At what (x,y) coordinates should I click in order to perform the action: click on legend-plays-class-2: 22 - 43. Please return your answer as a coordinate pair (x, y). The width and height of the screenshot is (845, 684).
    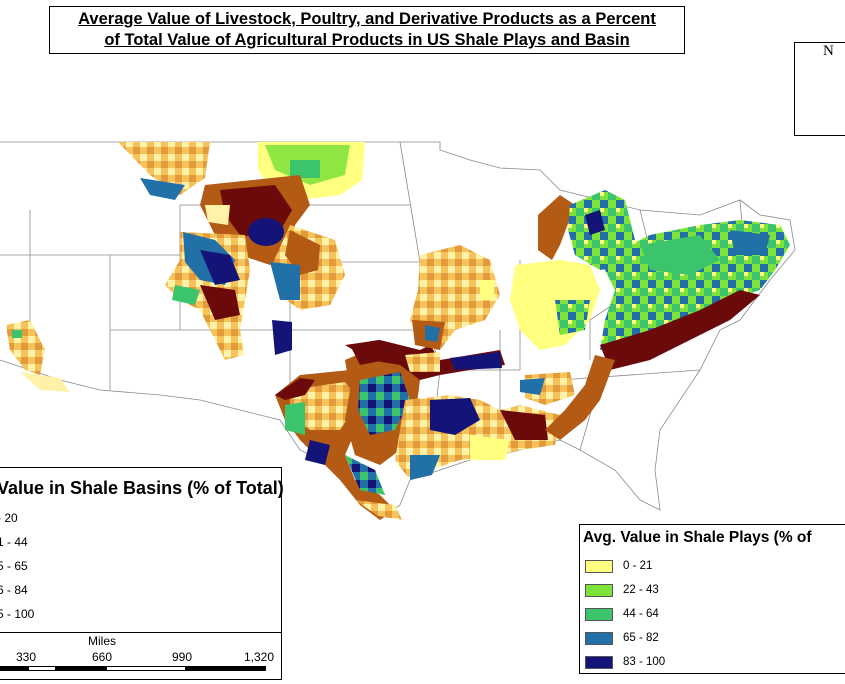
    Looking at the image, I should click on (641, 590).